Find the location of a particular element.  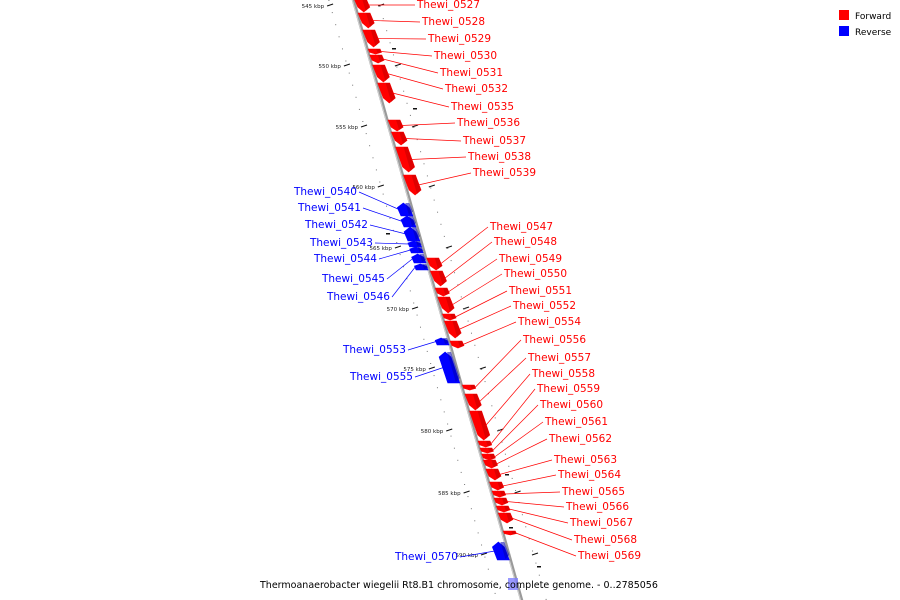

gene-label: Thewi_0550 is located at coordinates (535, 274).